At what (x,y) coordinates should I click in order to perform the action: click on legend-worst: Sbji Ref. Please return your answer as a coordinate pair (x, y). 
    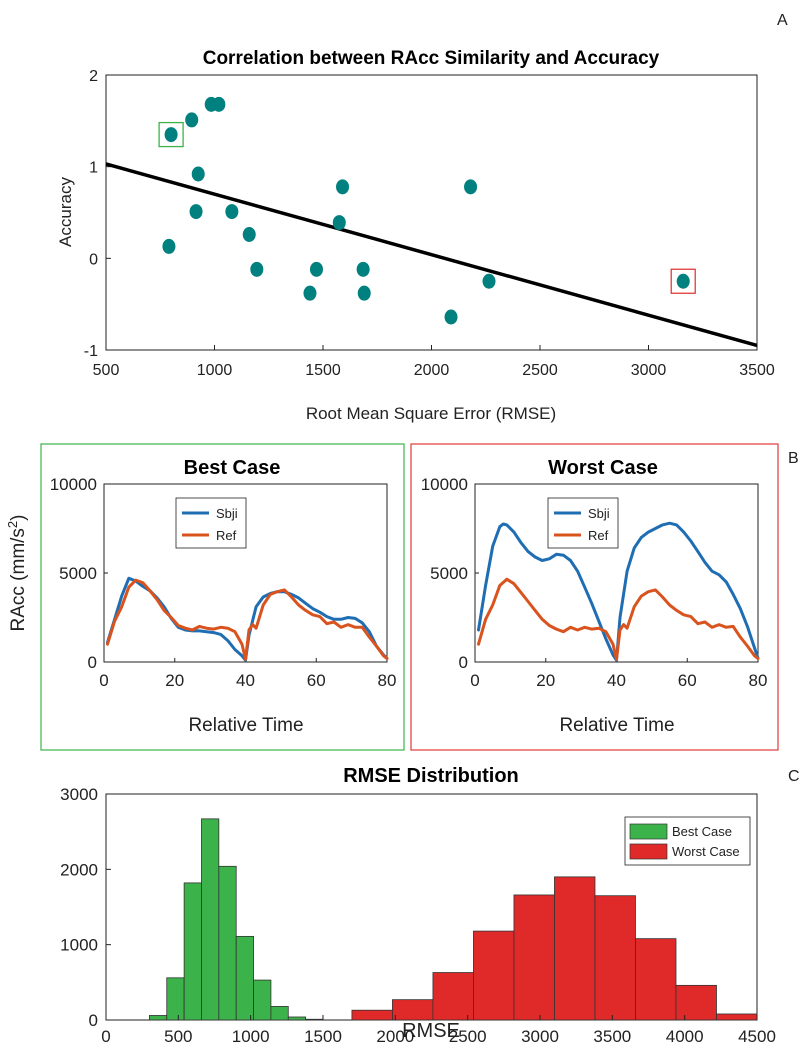
    Looking at the image, I should click on (583, 523).